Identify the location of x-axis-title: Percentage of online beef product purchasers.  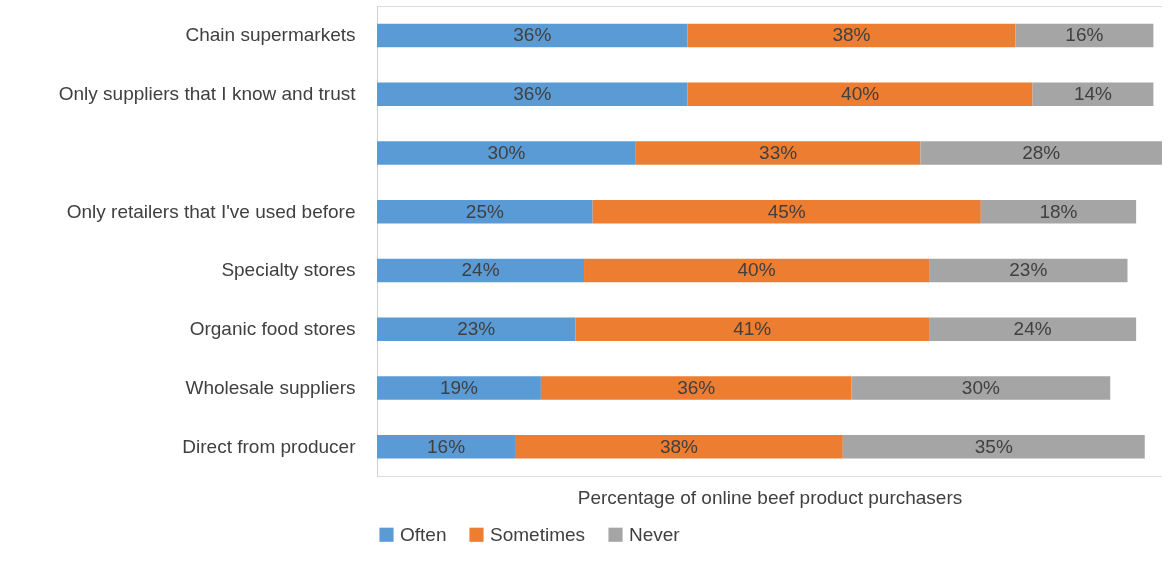
(770, 497).